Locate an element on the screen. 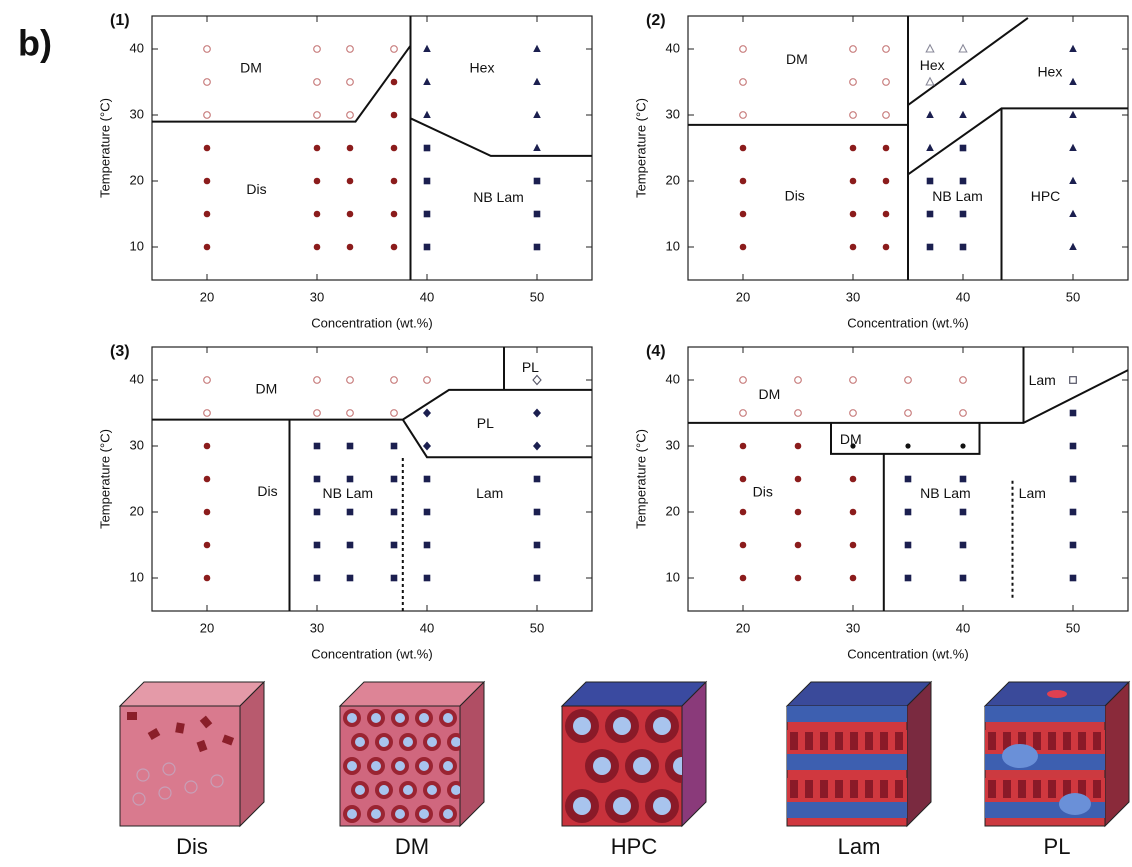  plot-frame is located at coordinates (908, 479).